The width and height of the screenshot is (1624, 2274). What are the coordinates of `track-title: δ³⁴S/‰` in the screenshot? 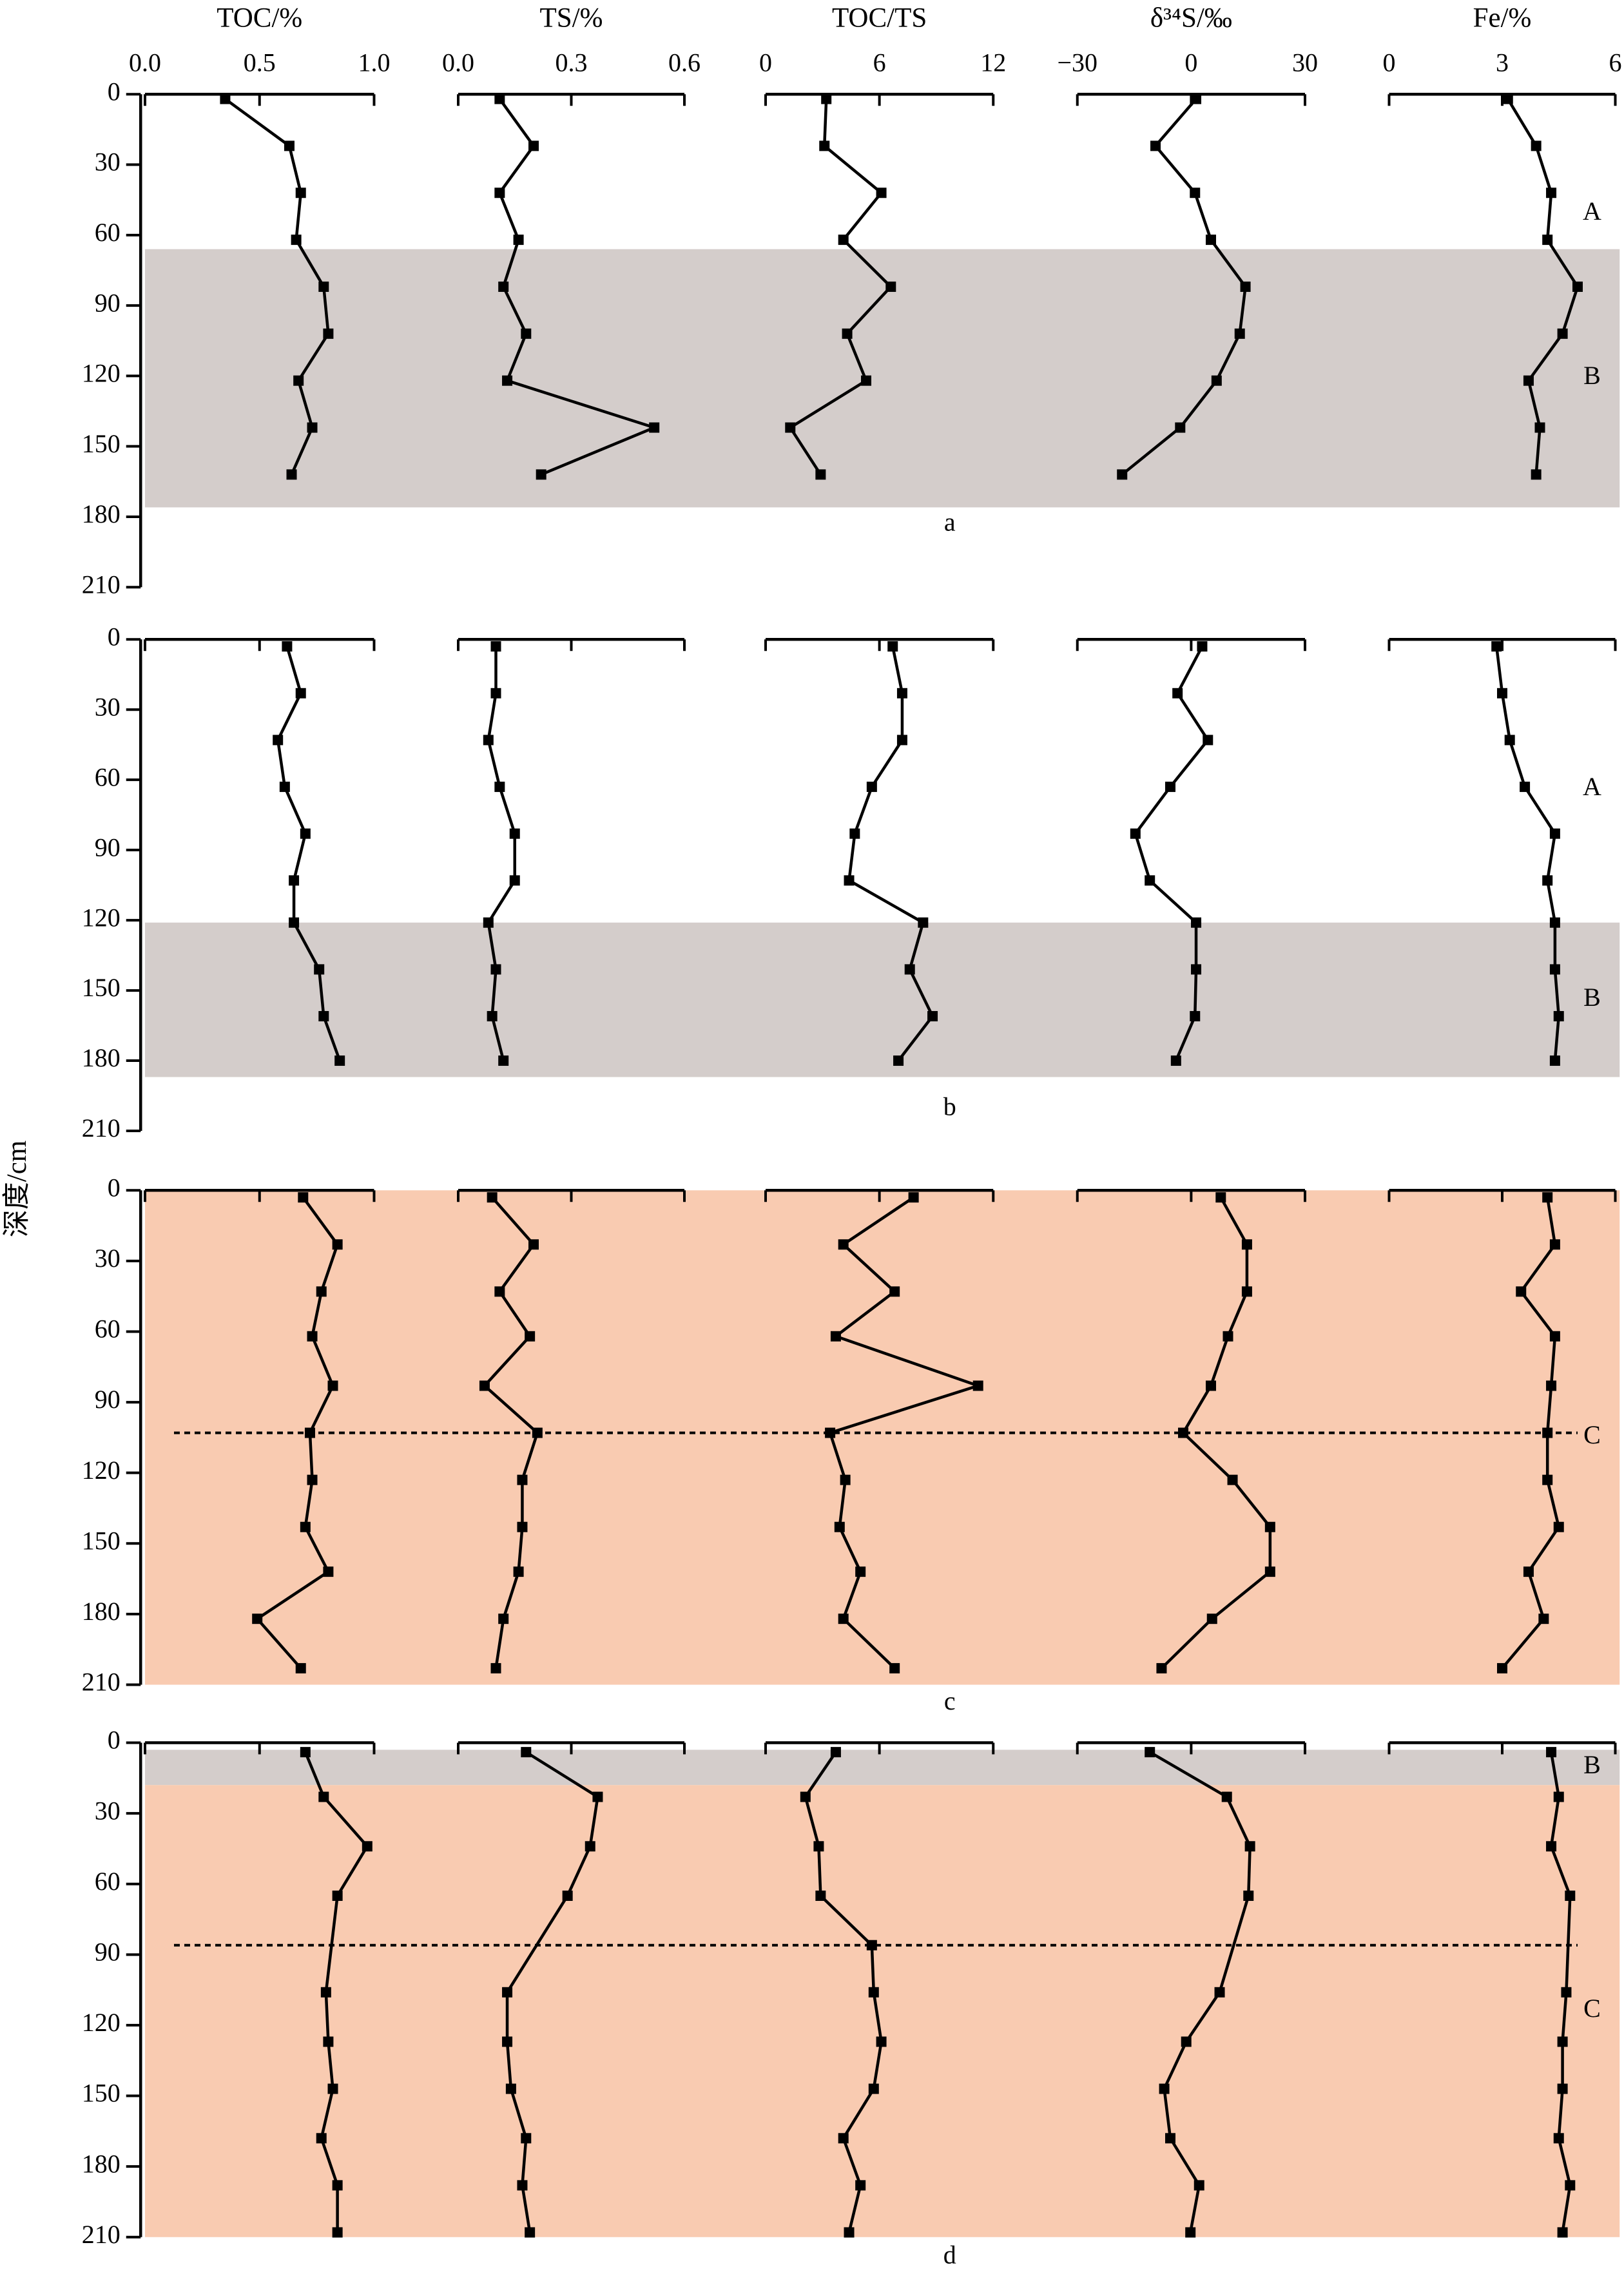 It's located at (1191, 18).